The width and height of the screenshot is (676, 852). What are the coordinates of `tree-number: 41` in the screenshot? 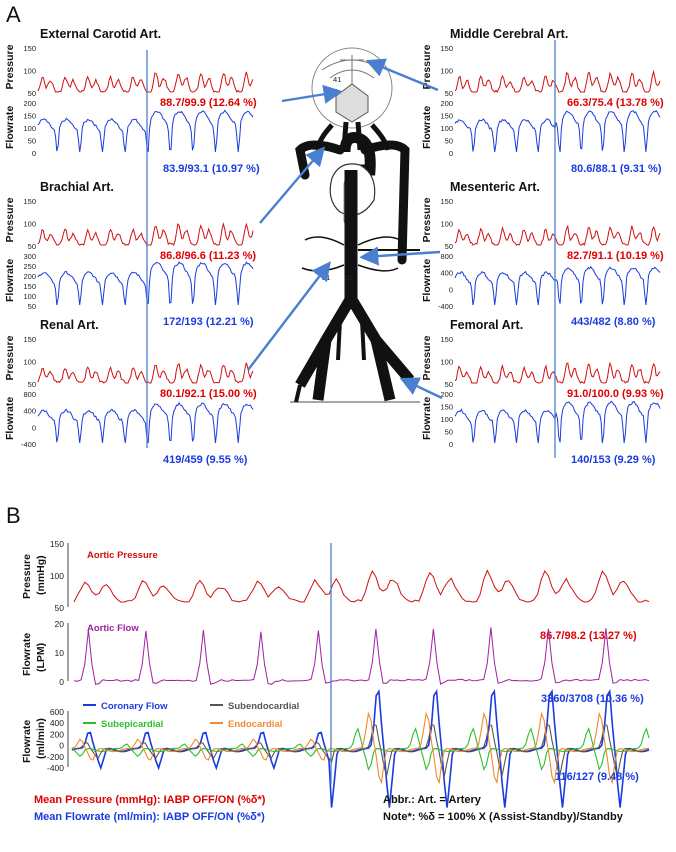 It's located at (337, 79).